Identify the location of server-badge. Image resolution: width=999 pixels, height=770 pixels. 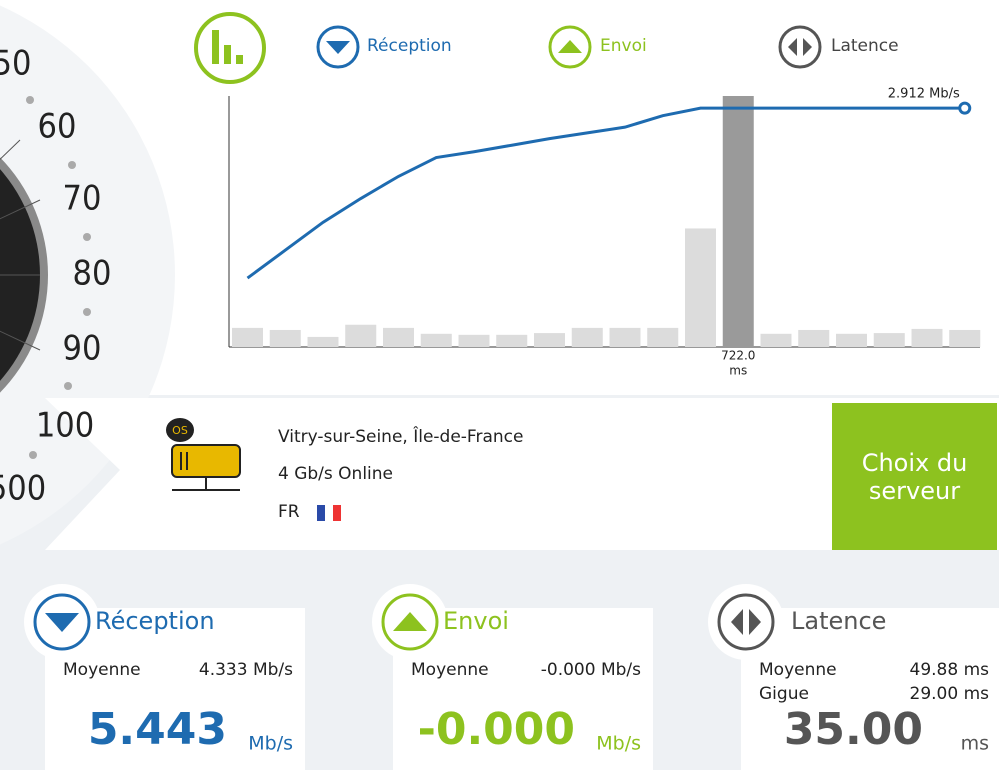
(180, 430).